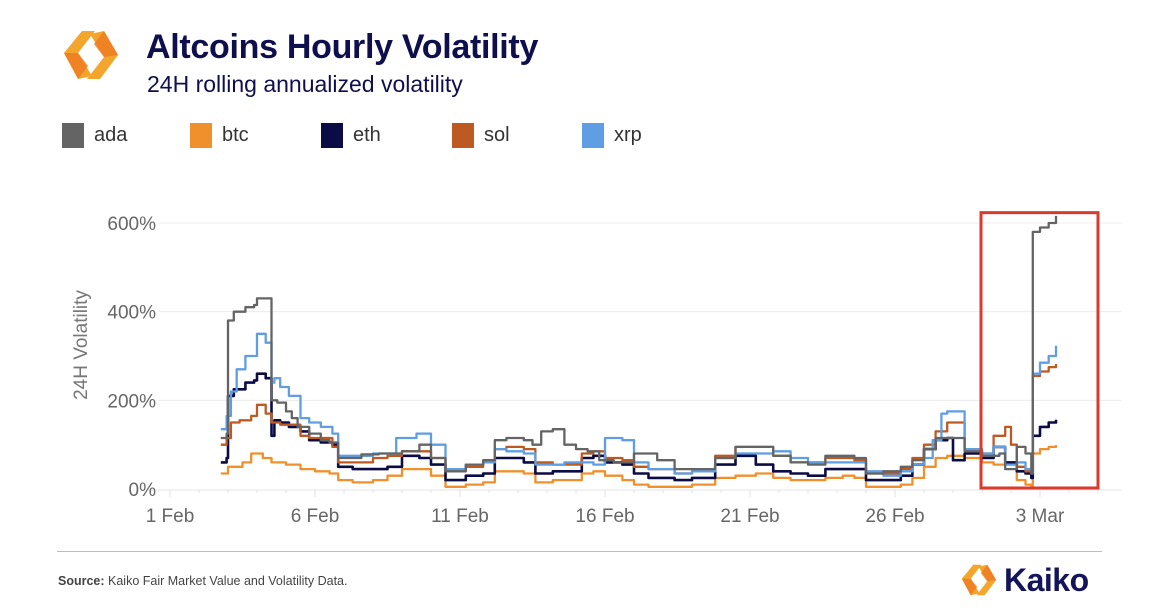  Describe the element at coordinates (481, 135) in the screenshot. I see `legend-item-sol: sol` at that location.